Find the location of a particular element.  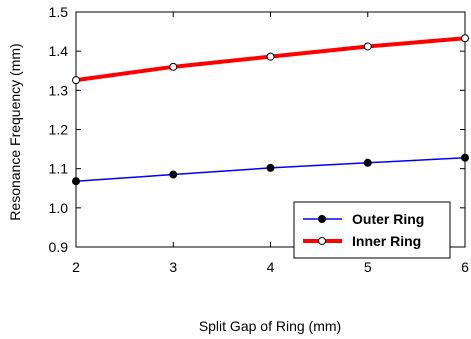

y-tick-label: 0.9 is located at coordinates (59, 247).